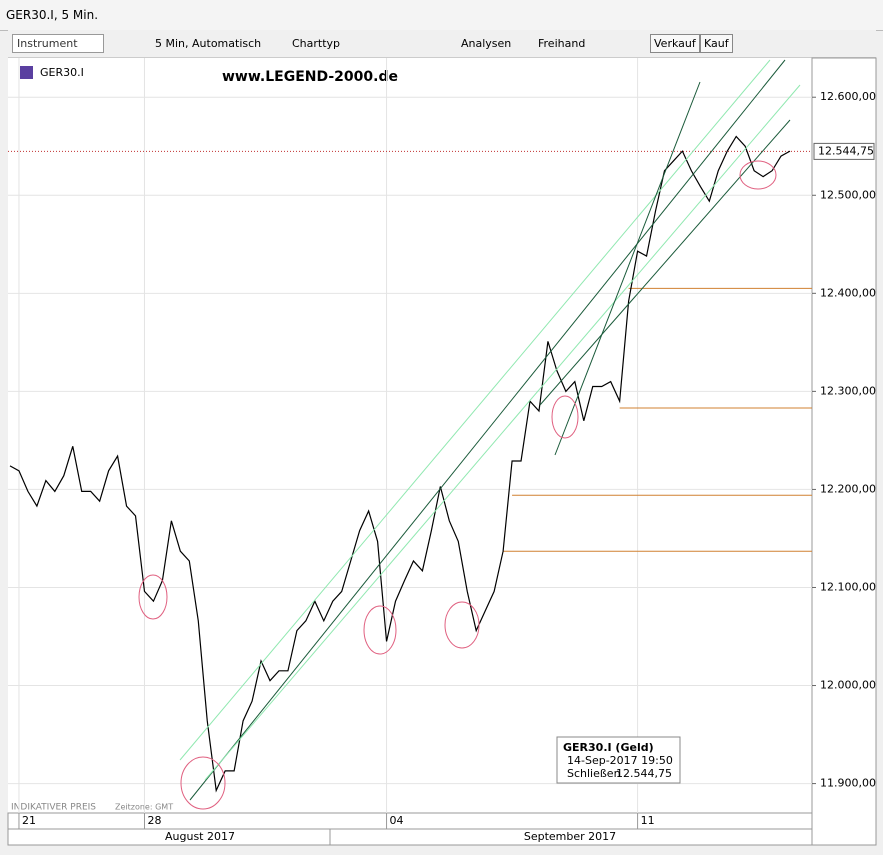 This screenshot has width=883, height=855. I want to click on last-price-box, so click(844, 151).